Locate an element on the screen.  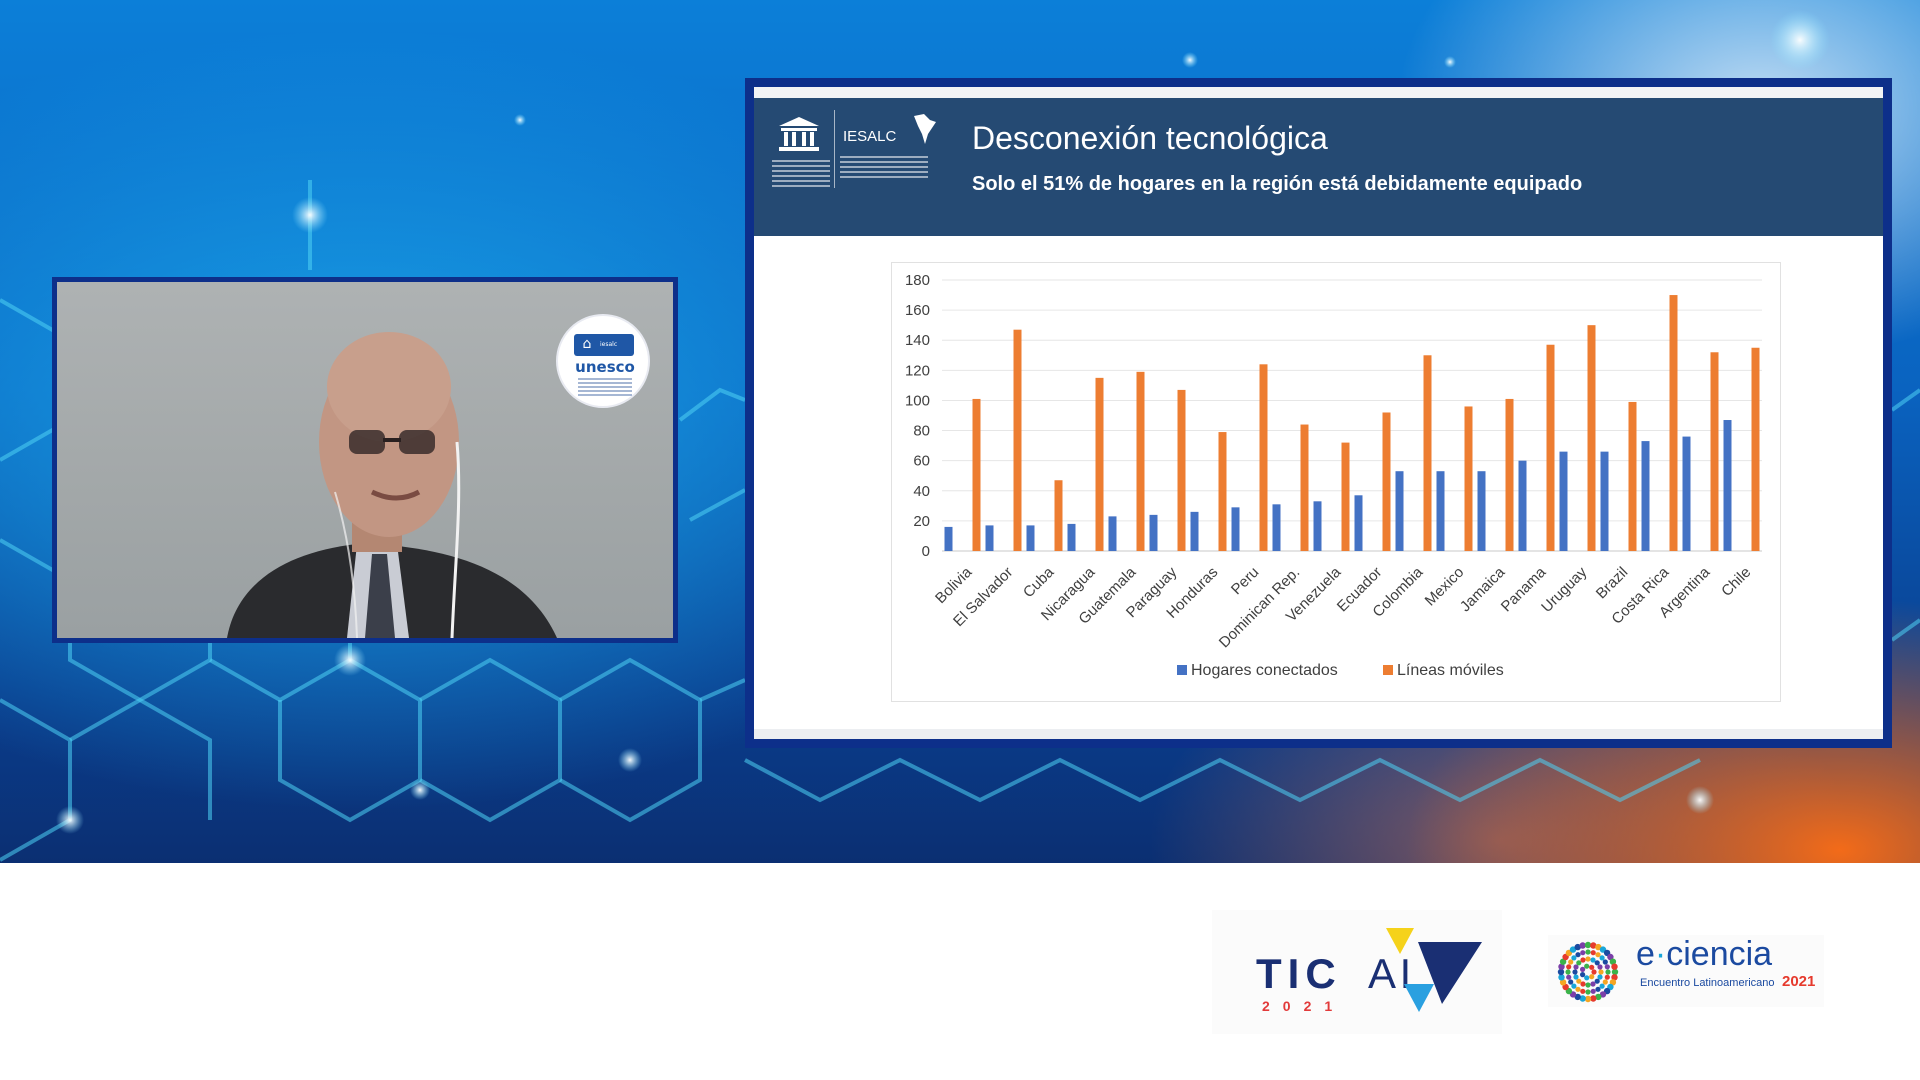
e-ciencia-name: e·ciencia is located at coordinates (1704, 954).